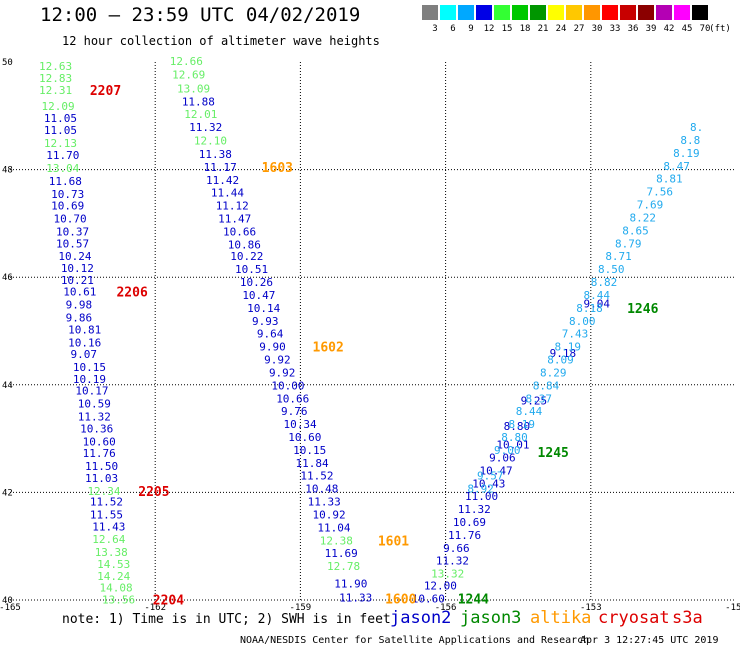  I want to click on legend-item: s3a, so click(687, 618).